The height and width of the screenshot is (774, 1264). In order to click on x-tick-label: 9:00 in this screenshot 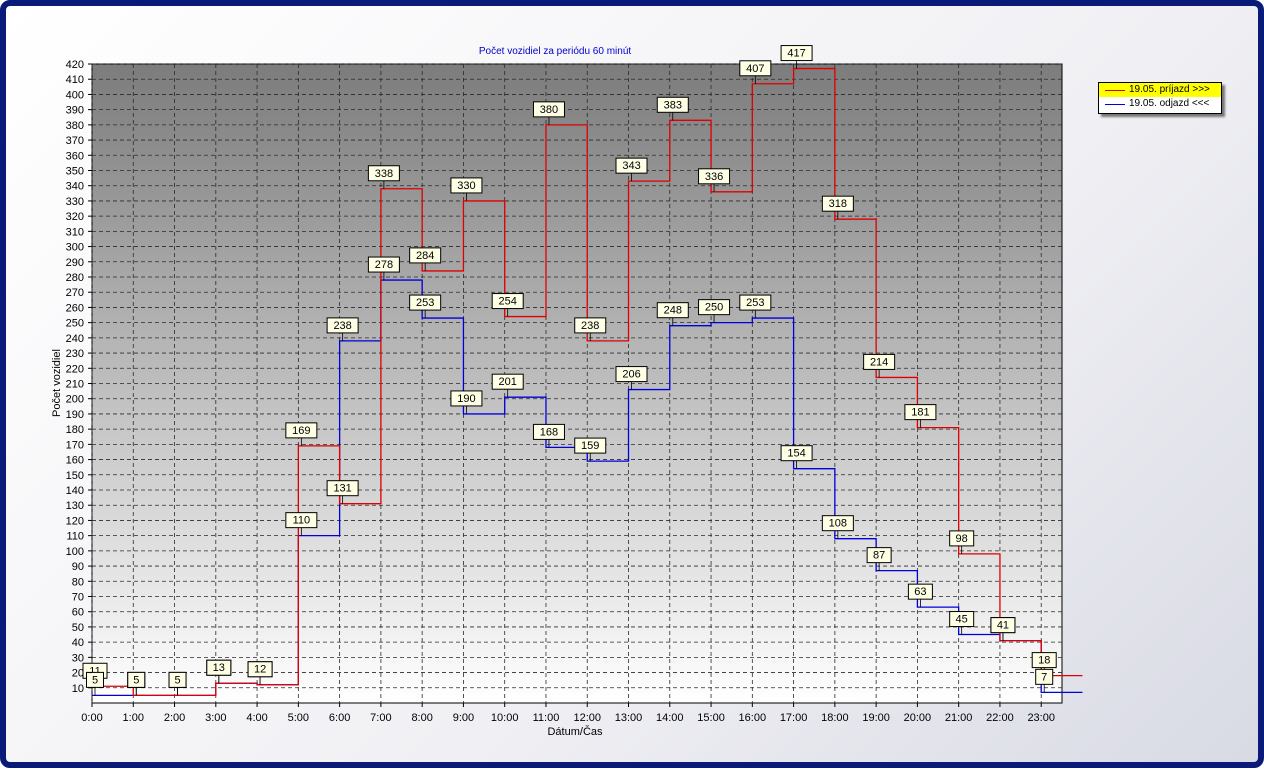, I will do `click(463, 718)`.